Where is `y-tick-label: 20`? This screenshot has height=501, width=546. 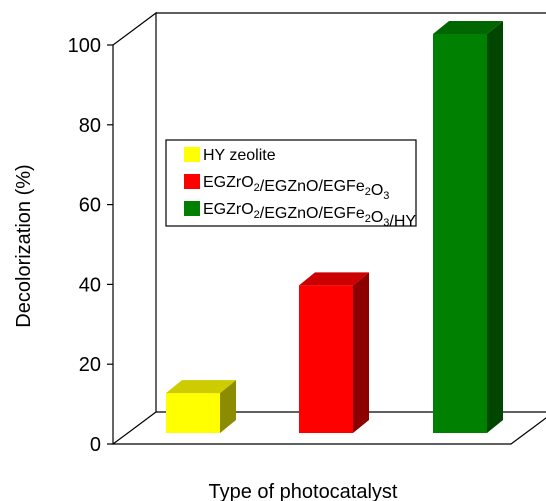 y-tick-label: 20 is located at coordinates (90, 365).